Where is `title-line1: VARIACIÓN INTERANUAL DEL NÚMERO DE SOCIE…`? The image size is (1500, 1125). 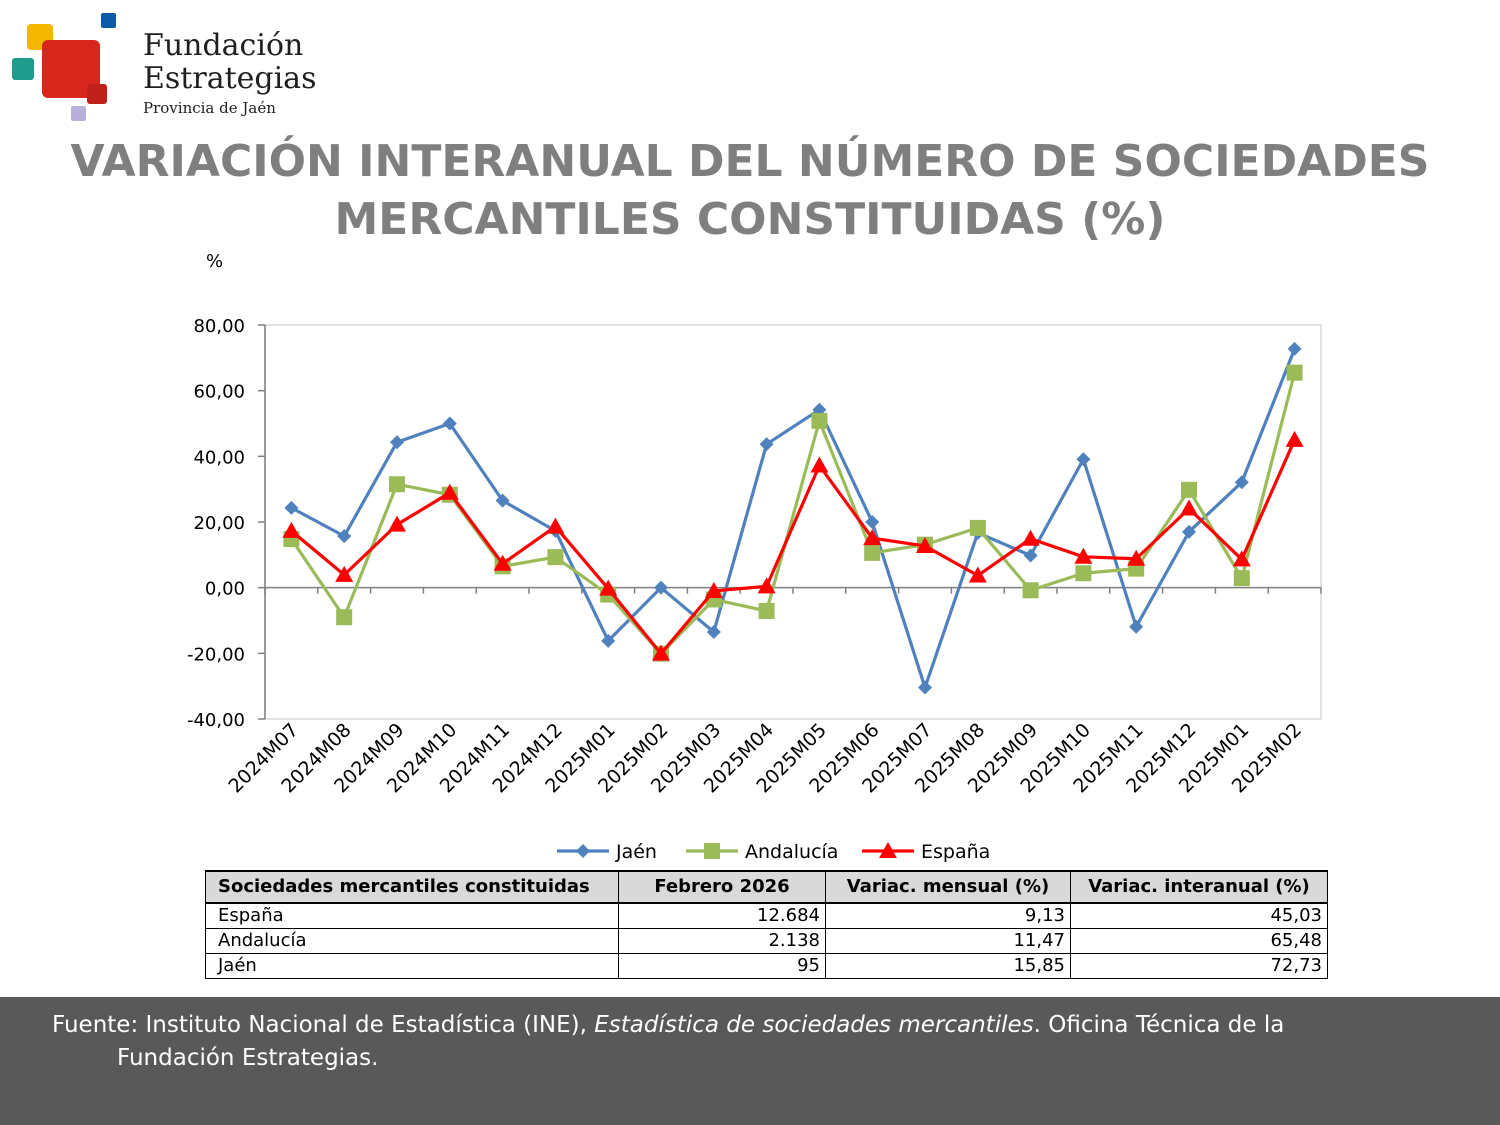 title-line1: VARIACIÓN INTERANUAL DEL NÚMERO DE SOCIE… is located at coordinates (750, 161).